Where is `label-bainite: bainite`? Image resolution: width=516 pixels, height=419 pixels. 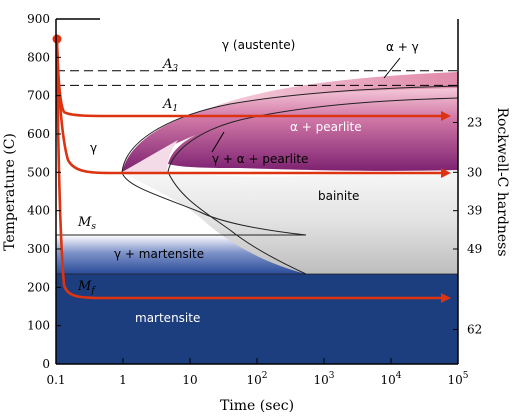 label-bainite: bainite is located at coordinates (338, 196).